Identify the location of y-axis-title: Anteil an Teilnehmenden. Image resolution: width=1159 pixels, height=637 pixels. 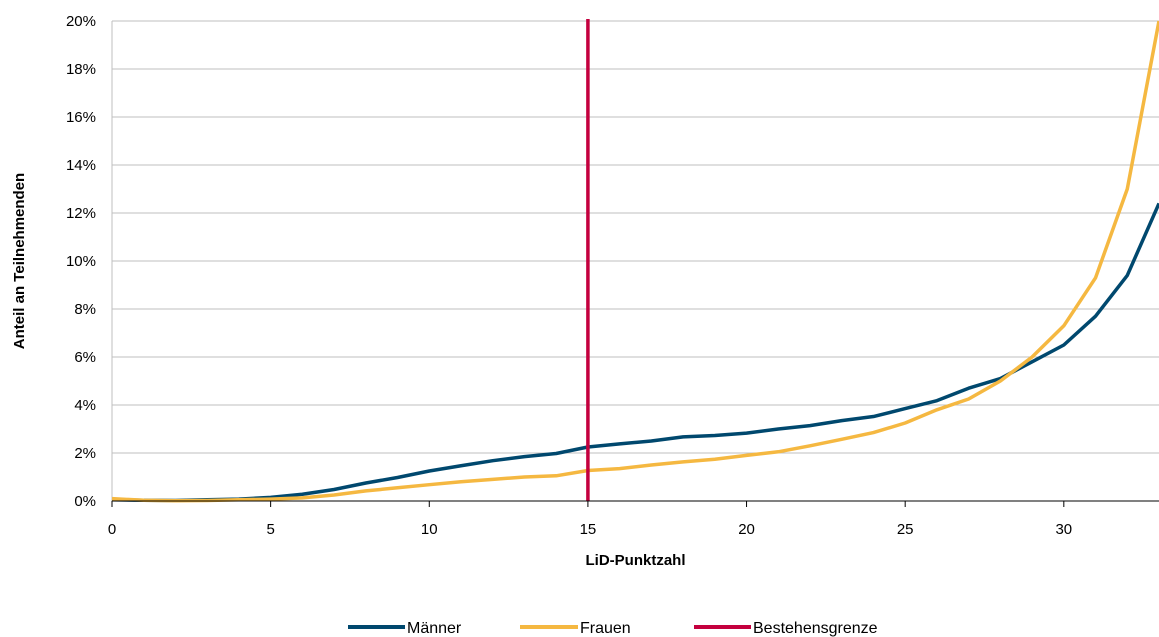
(19, 261).